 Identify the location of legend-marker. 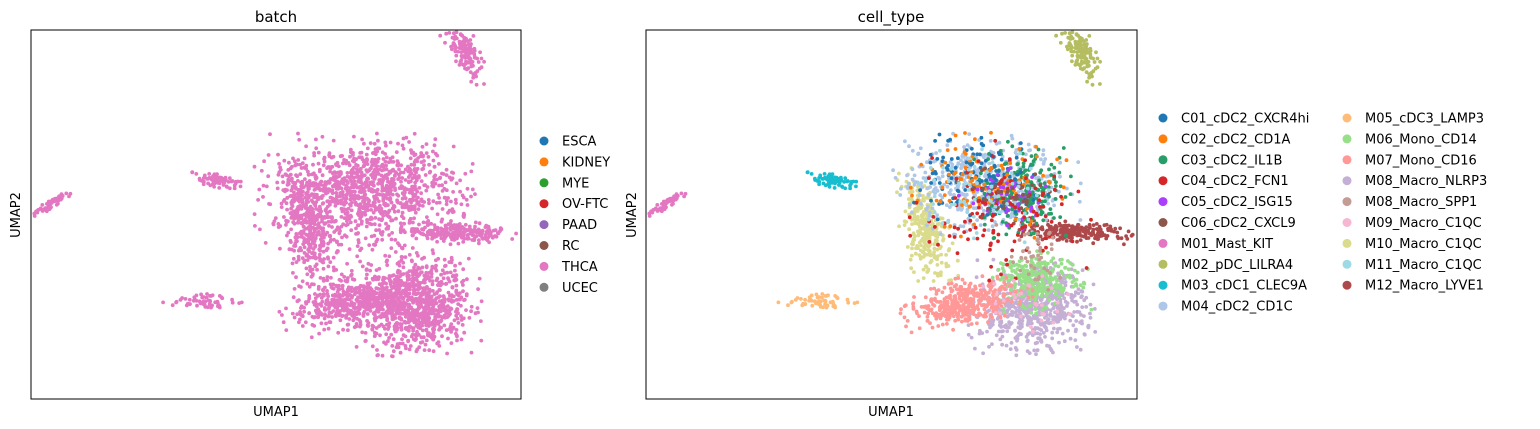
(544, 183).